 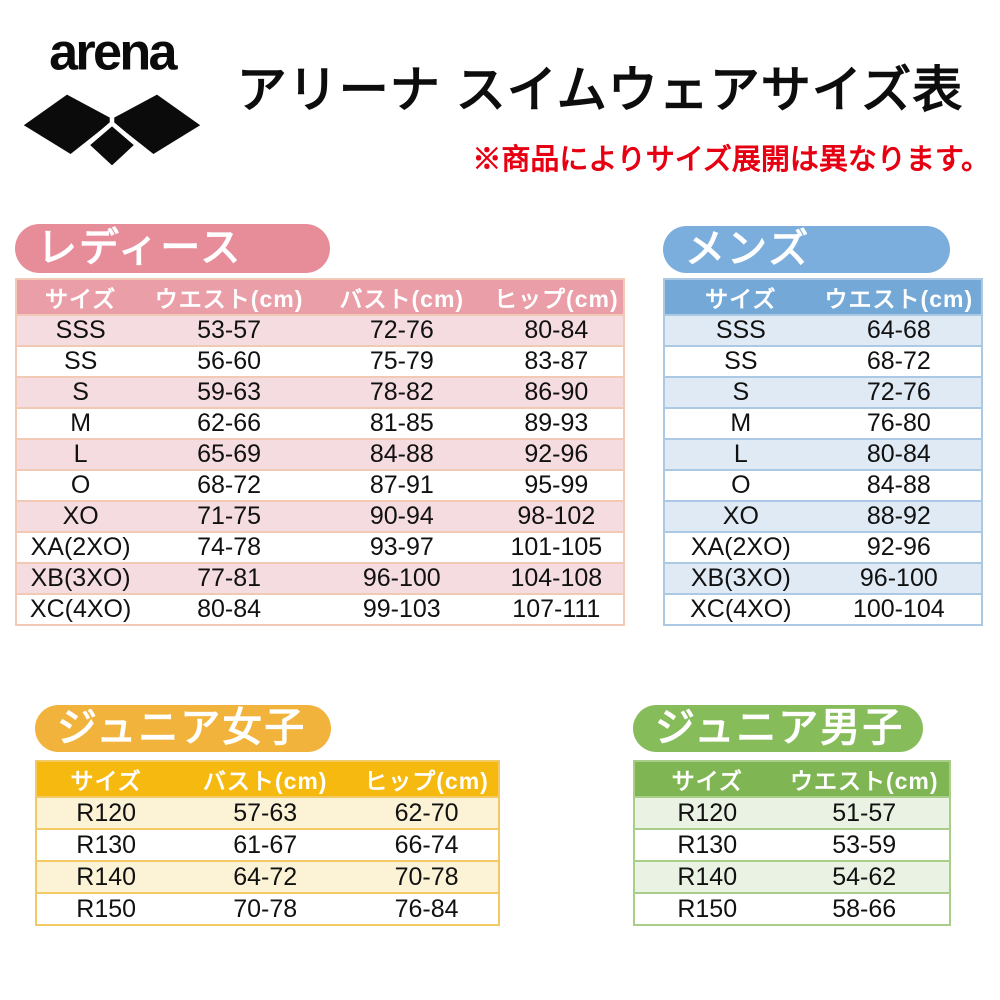 What do you see at coordinates (740, 578) in the screenshot?
I see `table-cell: XB(3XO)` at bounding box center [740, 578].